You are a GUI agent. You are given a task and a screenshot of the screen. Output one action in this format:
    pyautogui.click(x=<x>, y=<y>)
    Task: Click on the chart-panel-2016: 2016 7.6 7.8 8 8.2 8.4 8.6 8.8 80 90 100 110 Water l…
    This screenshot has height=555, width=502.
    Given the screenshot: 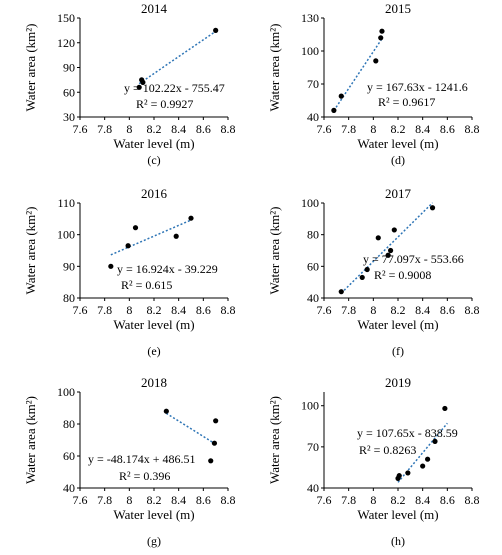 What is the action you would take?
    pyautogui.click(x=129, y=272)
    